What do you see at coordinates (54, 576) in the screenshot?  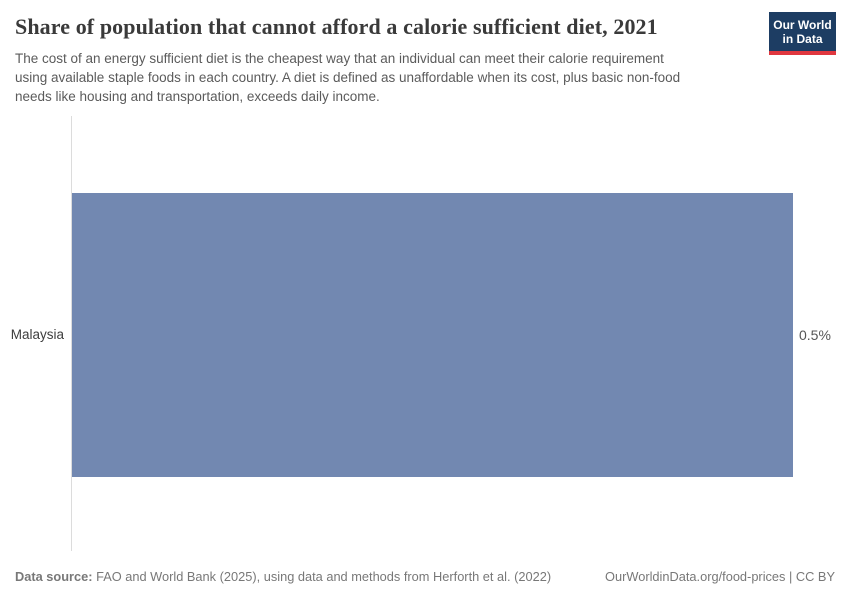 I see `data-source-label: Data source:` at bounding box center [54, 576].